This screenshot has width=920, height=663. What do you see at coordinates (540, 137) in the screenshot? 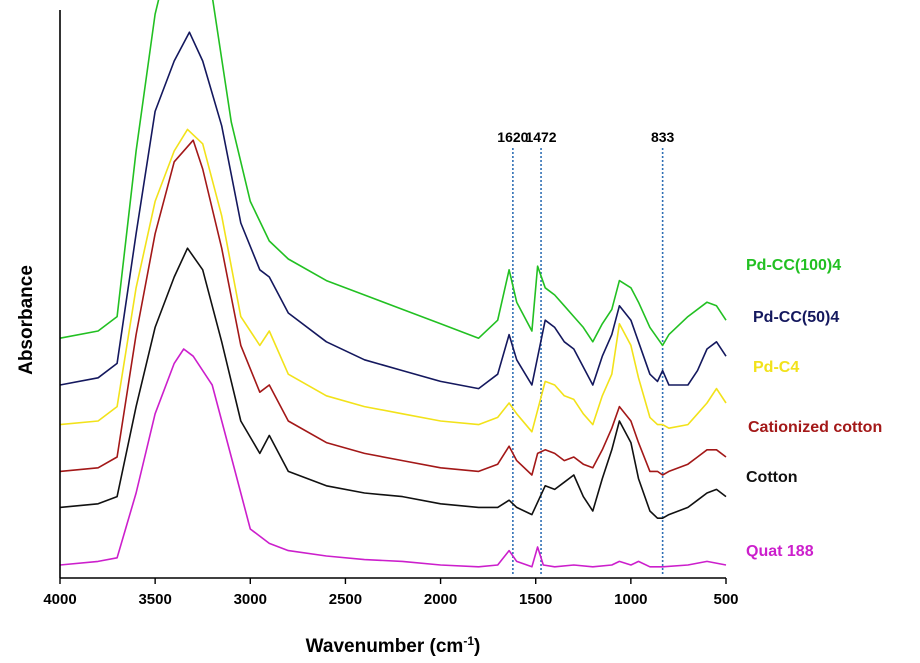
I see `annotation-label-1472: 1472` at bounding box center [540, 137].